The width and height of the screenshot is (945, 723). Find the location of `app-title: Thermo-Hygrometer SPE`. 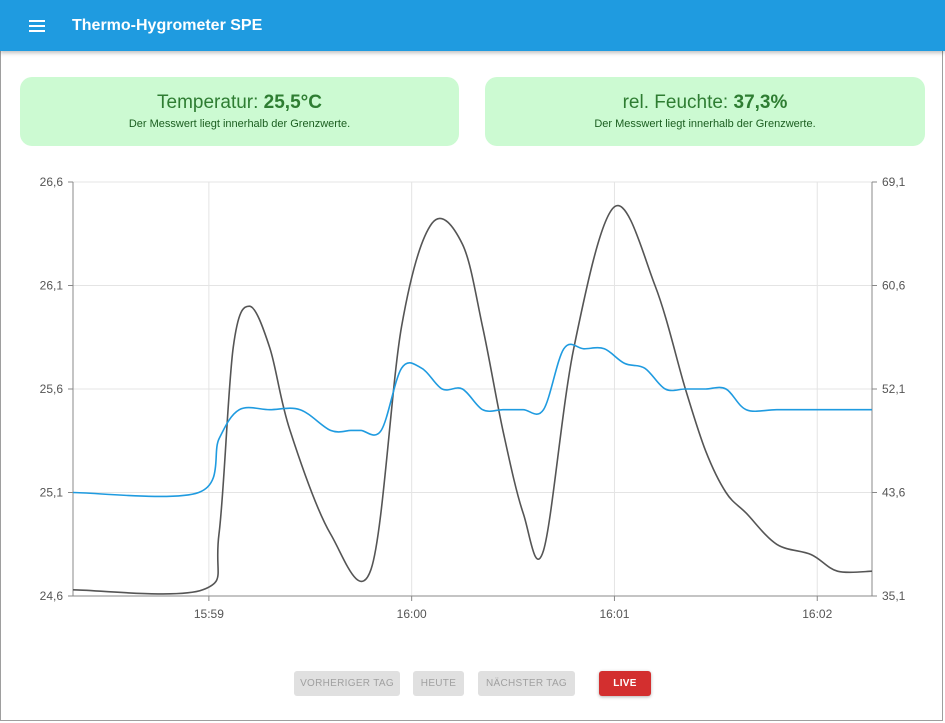

app-title: Thermo-Hygrometer SPE is located at coordinates (167, 25).